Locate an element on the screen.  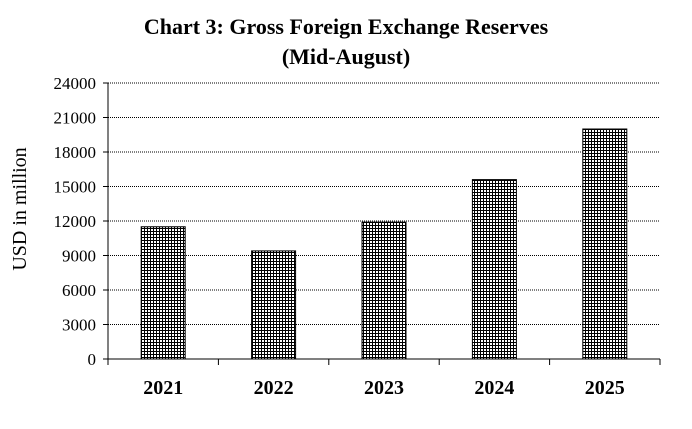
x-tick-label: 2025 is located at coordinates (605, 388).